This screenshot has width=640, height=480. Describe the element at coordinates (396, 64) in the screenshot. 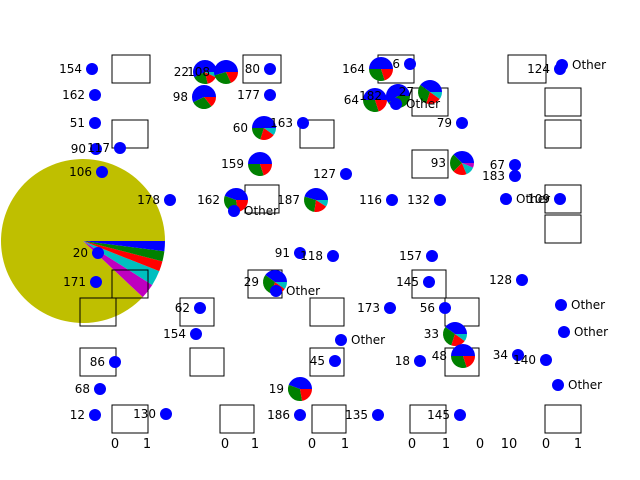

I see `mini-pie-label-5: 6` at that location.